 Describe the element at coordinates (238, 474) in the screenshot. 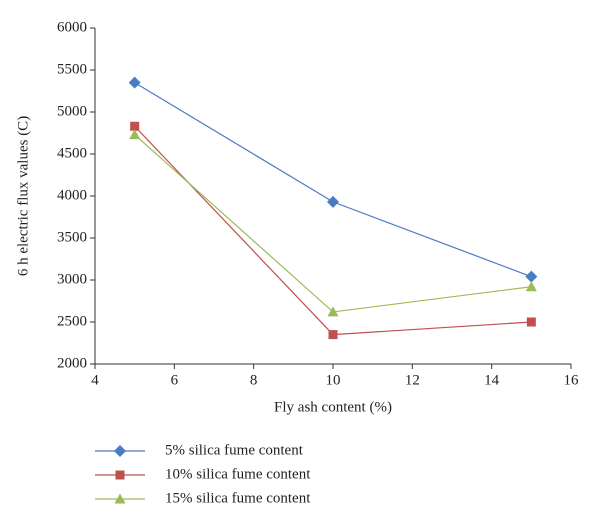

I see `legend-label: 10% silica fume content` at that location.